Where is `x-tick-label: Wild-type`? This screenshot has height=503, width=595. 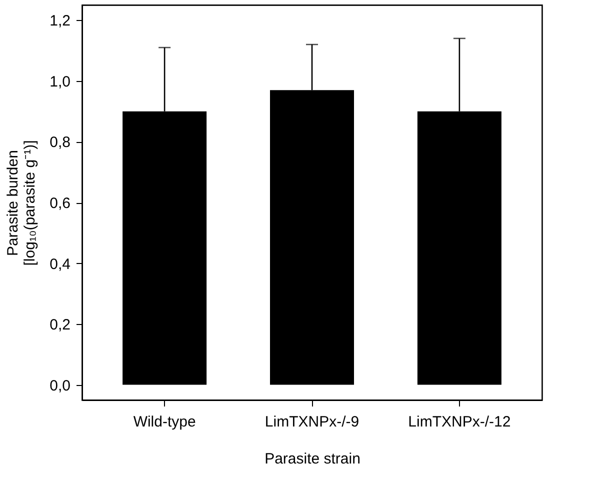
x-tick-label: Wild-type is located at coordinates (164, 422).